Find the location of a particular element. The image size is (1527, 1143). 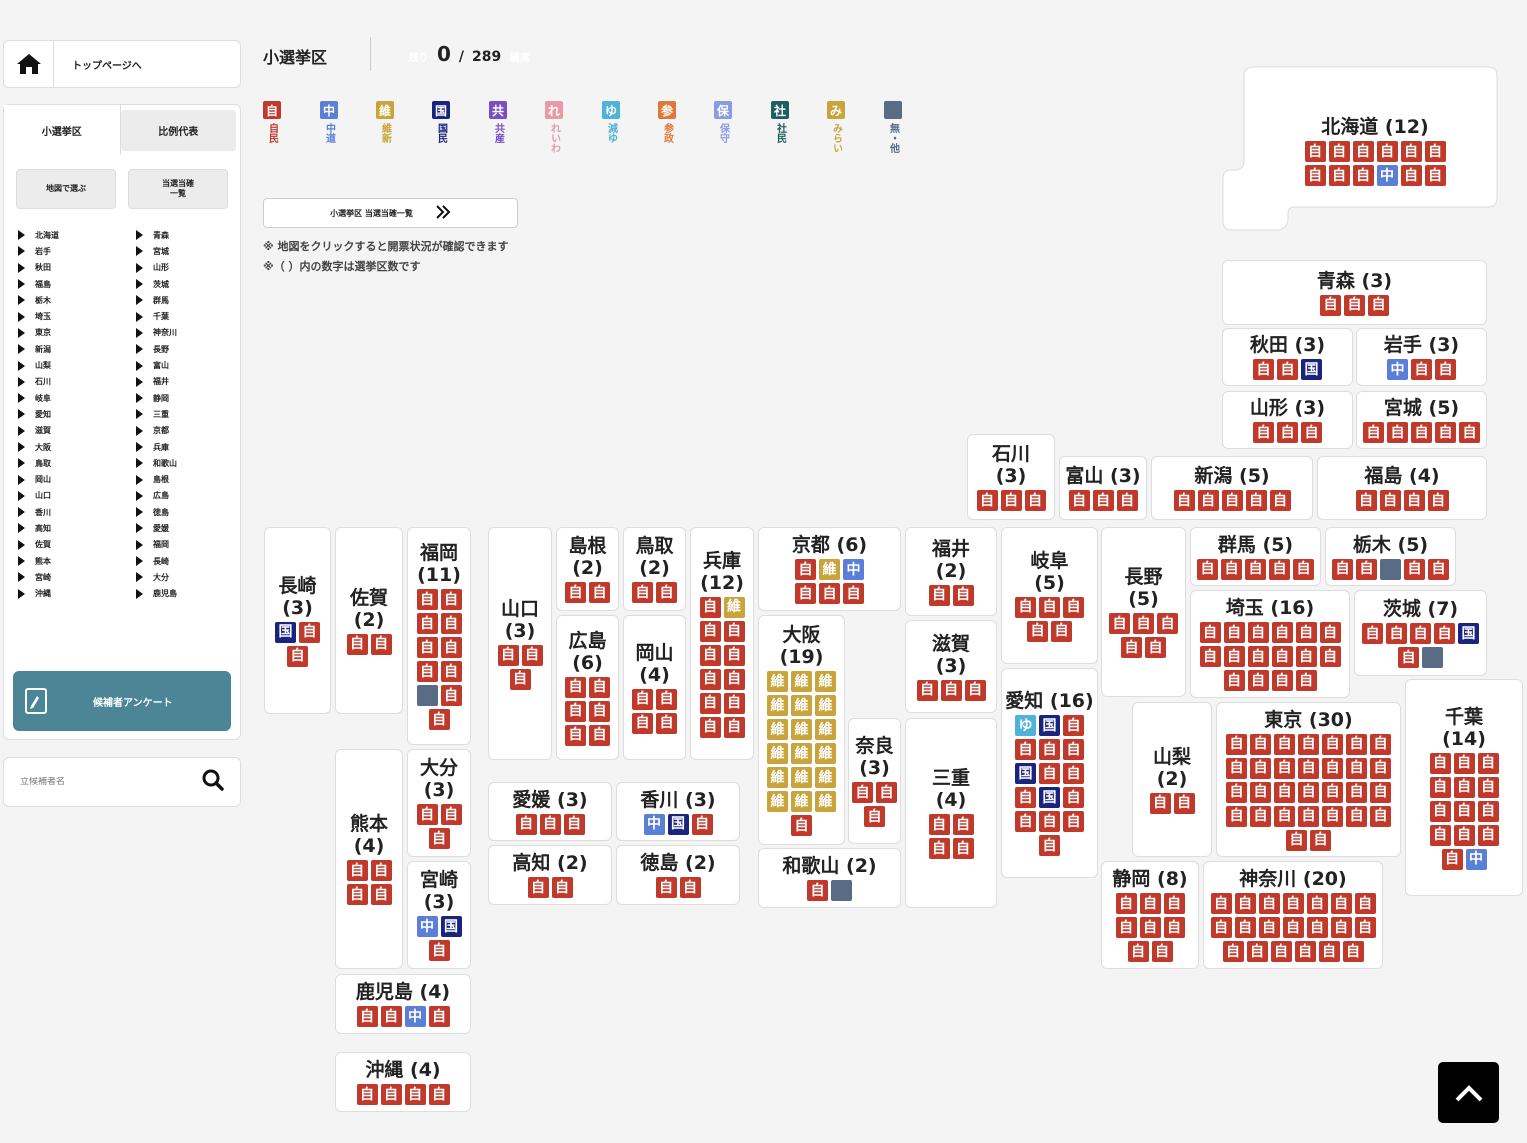

prefecture-link: 香川 is located at coordinates (77, 512).